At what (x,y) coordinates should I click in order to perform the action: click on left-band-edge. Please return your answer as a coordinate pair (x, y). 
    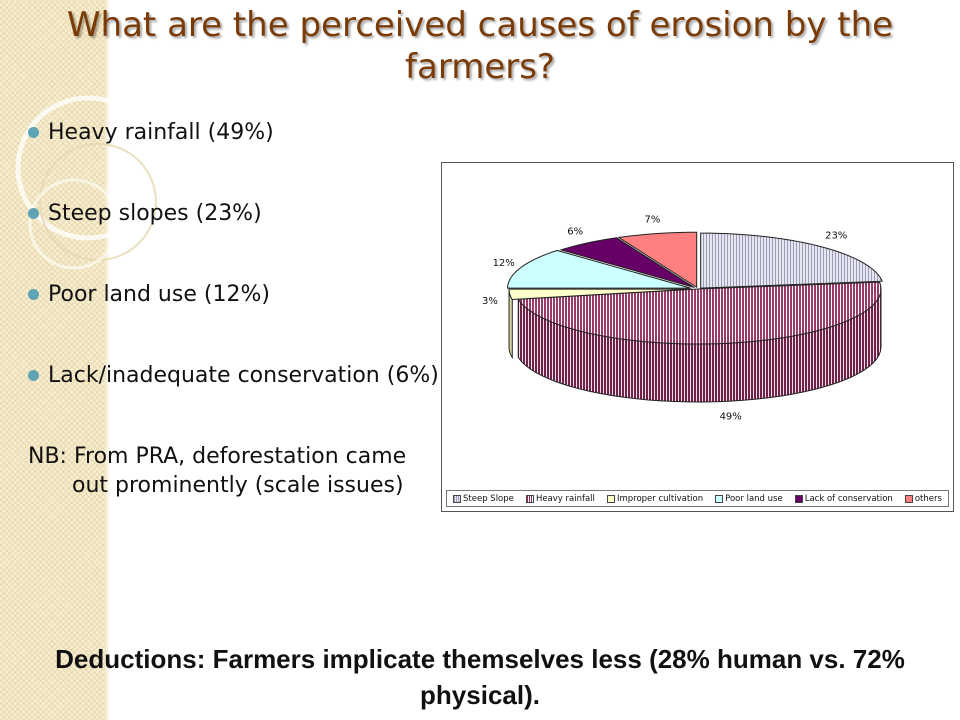
    Looking at the image, I should click on (107, 360).